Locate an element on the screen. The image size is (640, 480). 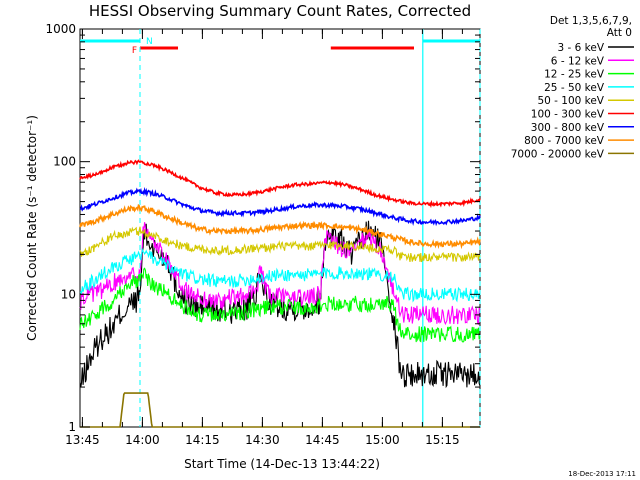
x-tick-label: 14:15 is located at coordinates (202, 440).